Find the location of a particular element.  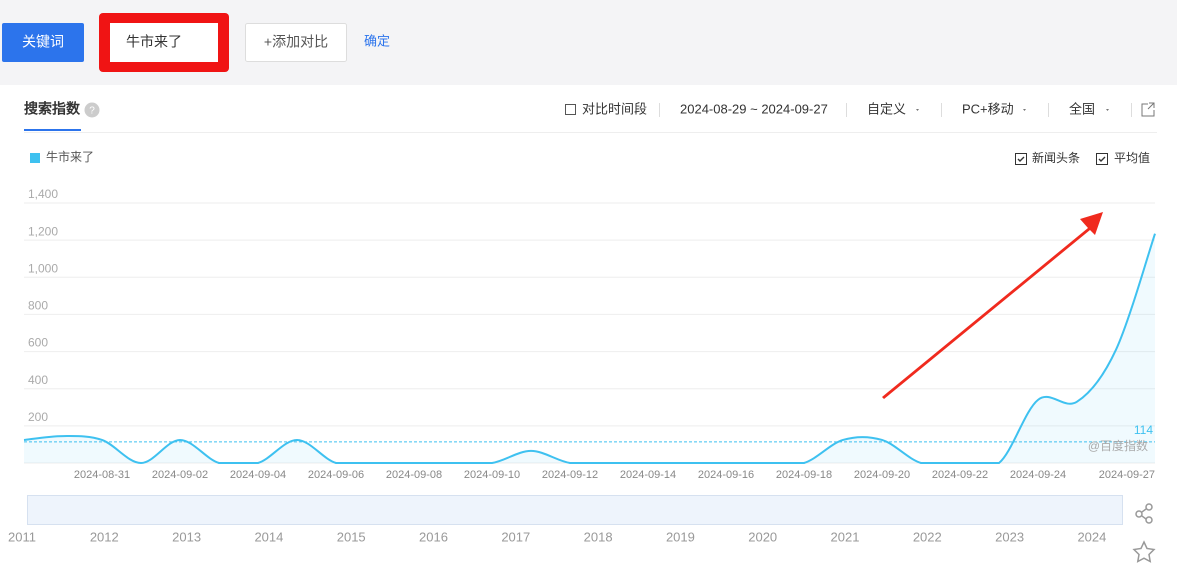

add-compare-button is located at coordinates (296, 42).